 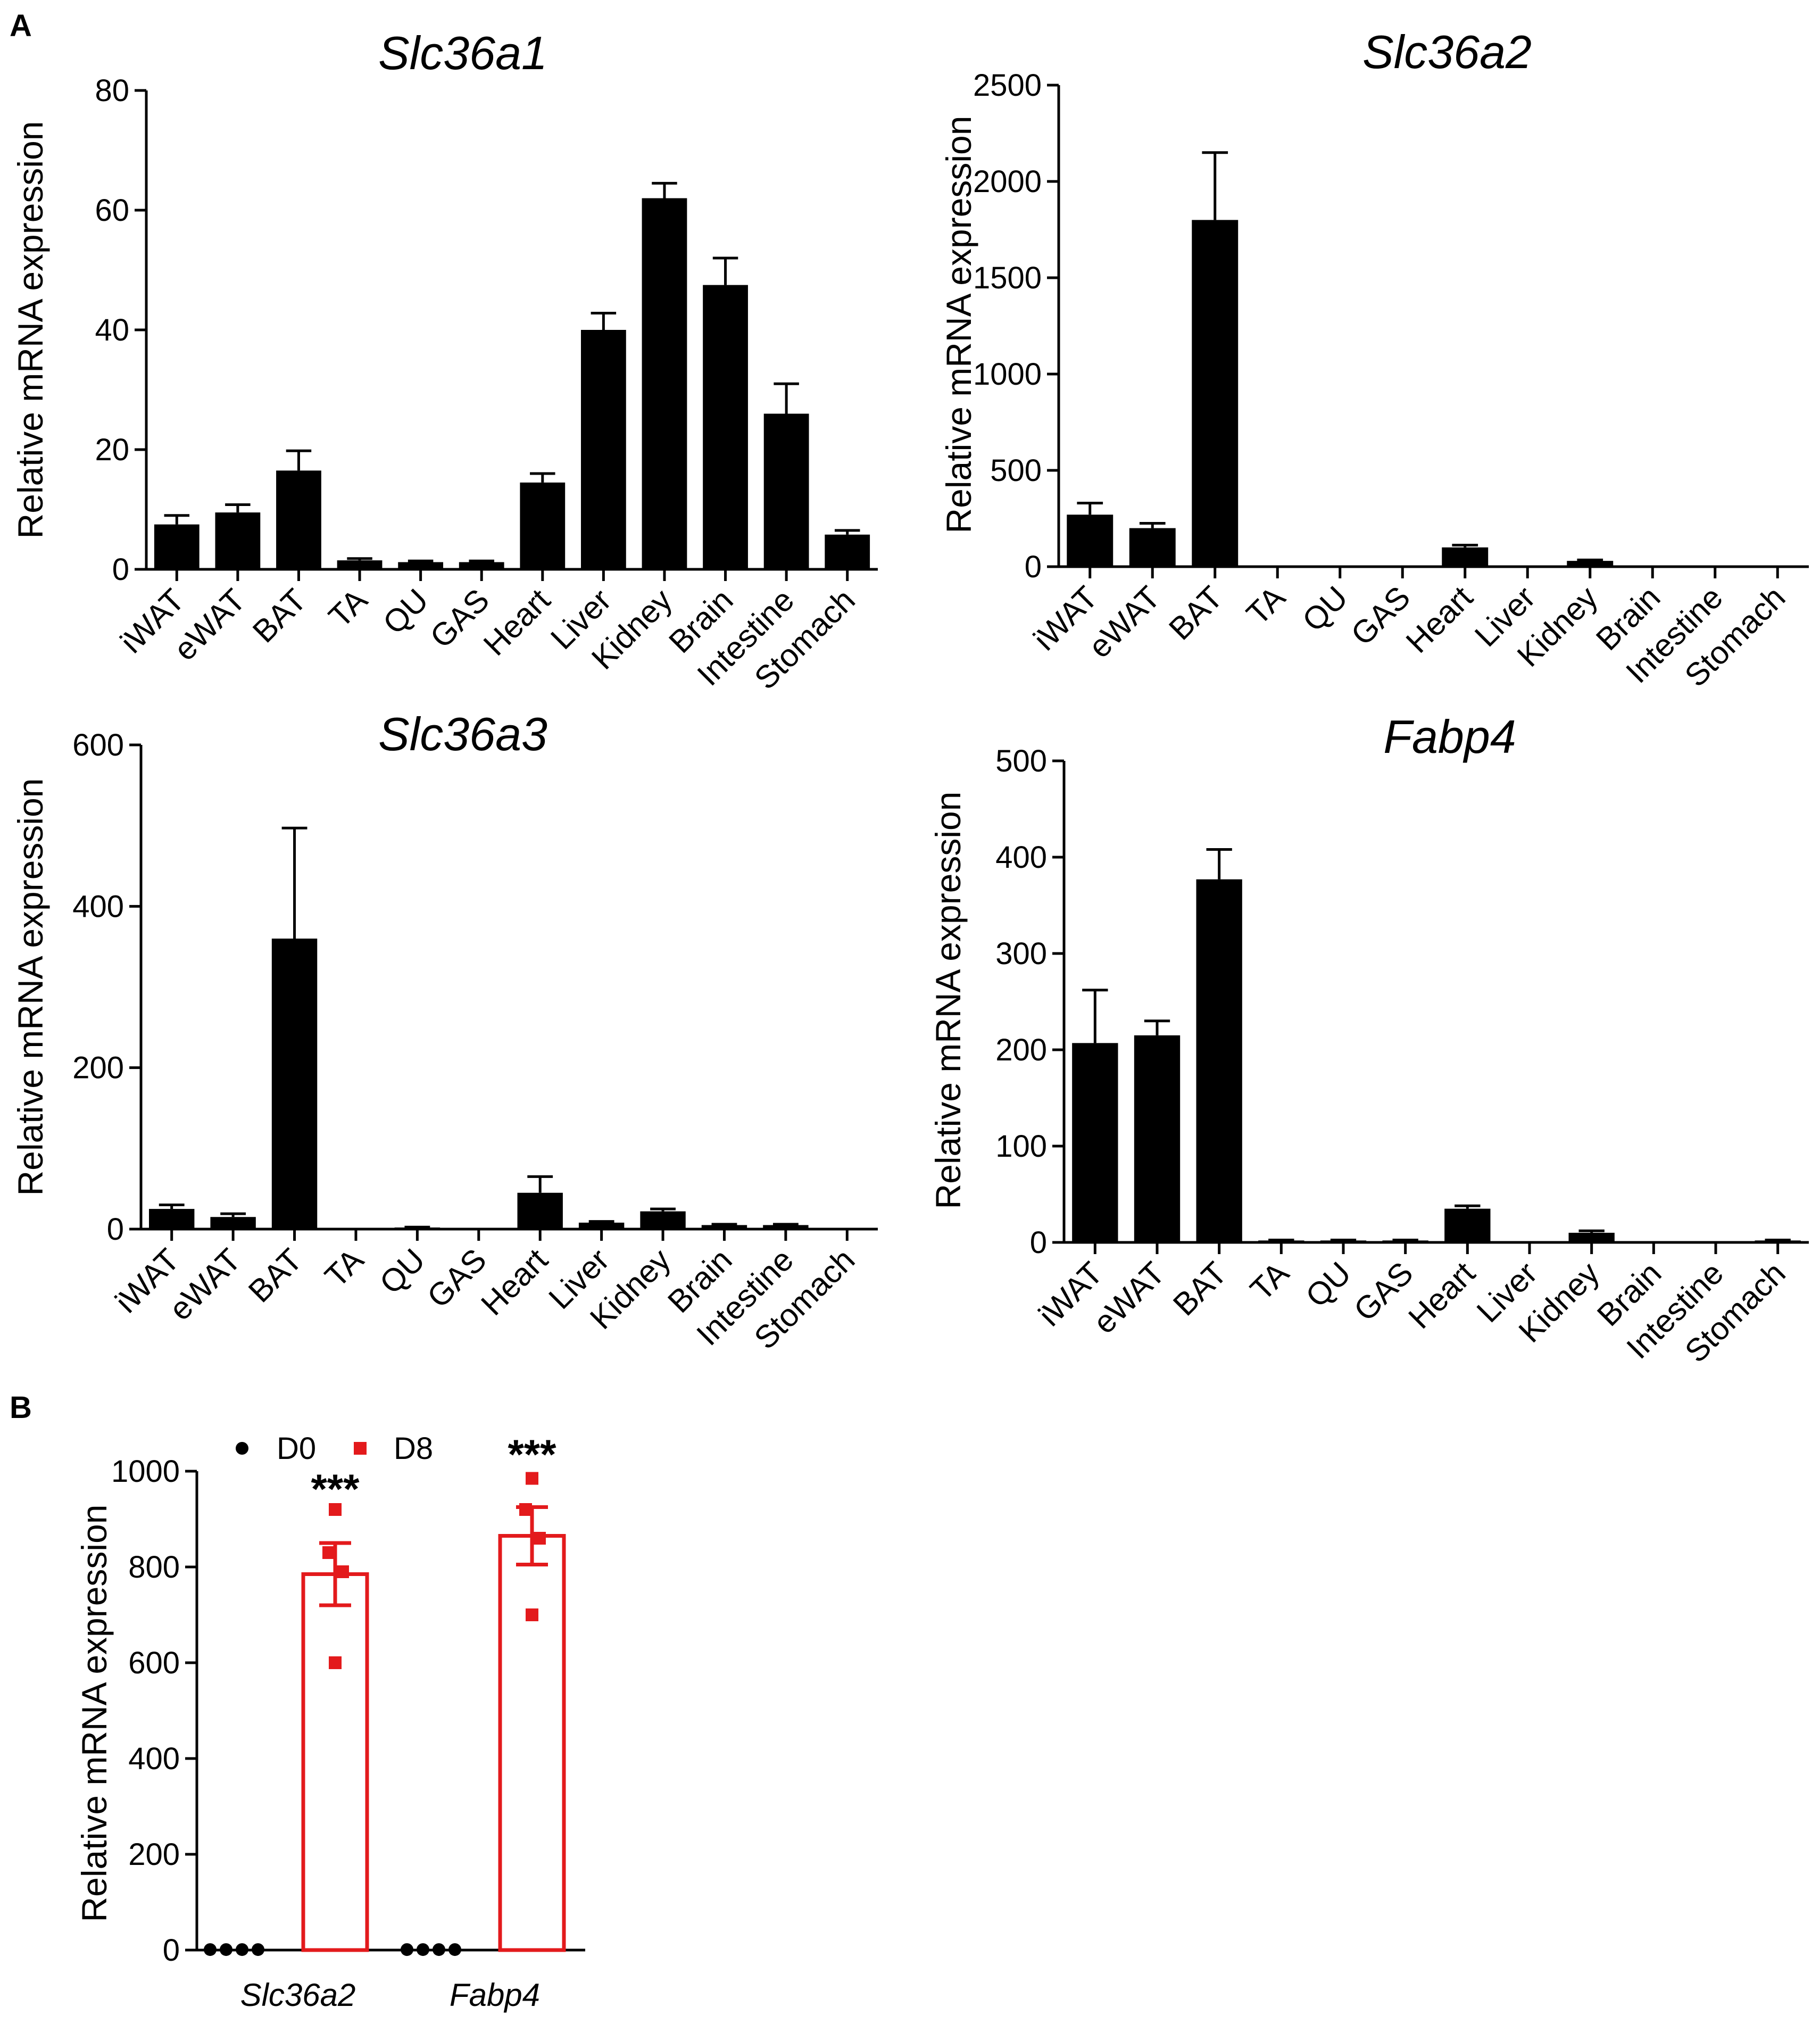 I want to click on x-tick-label-ewat: eWAT, so click(x=205, y=1285).